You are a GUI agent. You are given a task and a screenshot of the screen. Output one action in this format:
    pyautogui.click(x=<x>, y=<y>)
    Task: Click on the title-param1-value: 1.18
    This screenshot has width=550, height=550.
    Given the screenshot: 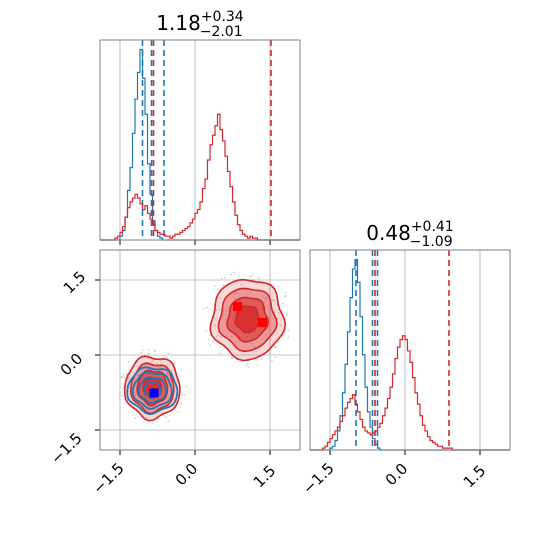 What is the action you would take?
    pyautogui.click(x=178, y=23)
    